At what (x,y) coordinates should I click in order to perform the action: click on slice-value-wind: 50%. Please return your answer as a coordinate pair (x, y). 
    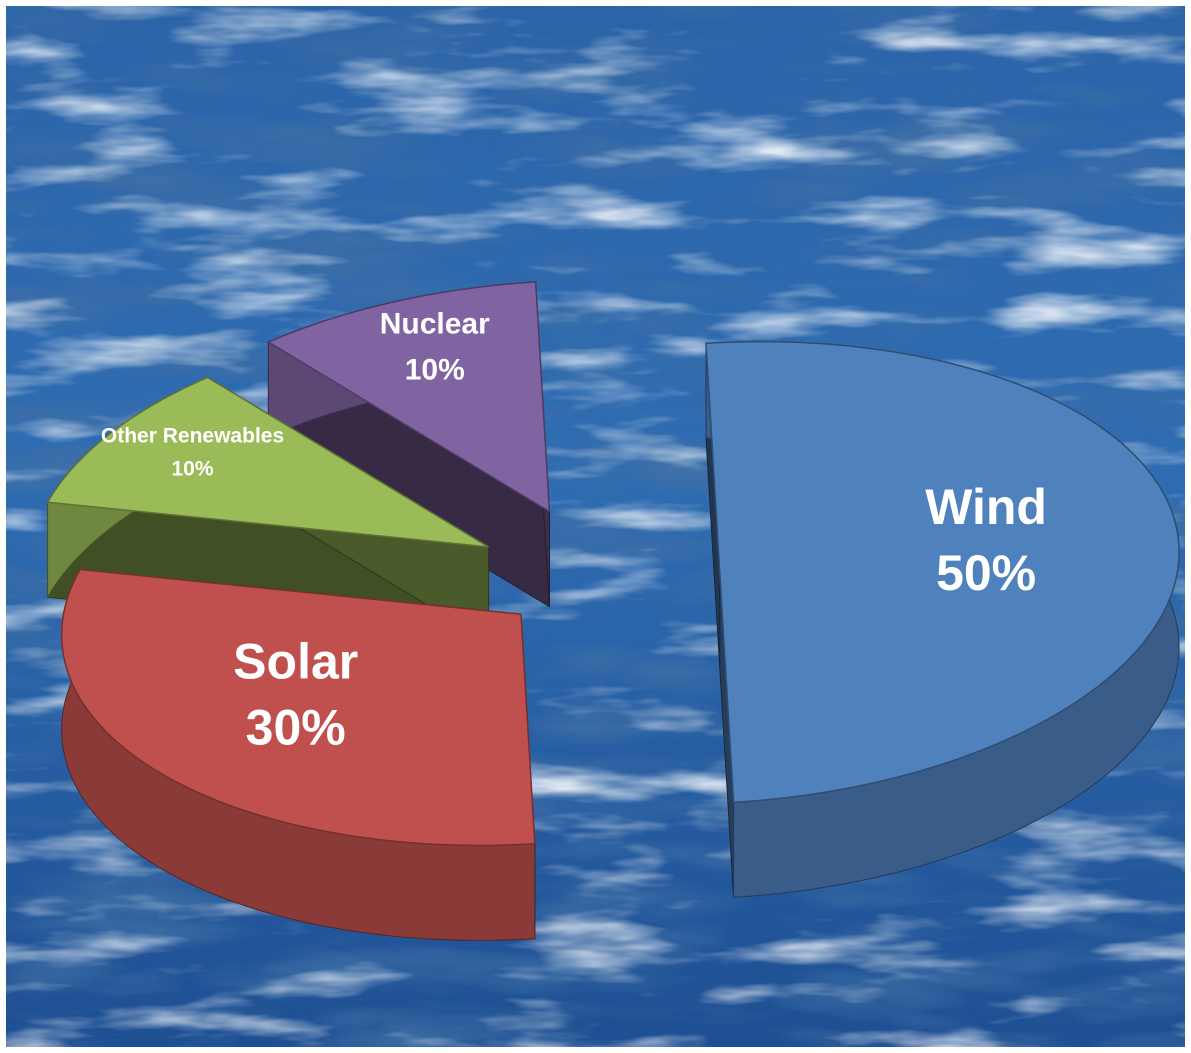
    Looking at the image, I should click on (986, 573).